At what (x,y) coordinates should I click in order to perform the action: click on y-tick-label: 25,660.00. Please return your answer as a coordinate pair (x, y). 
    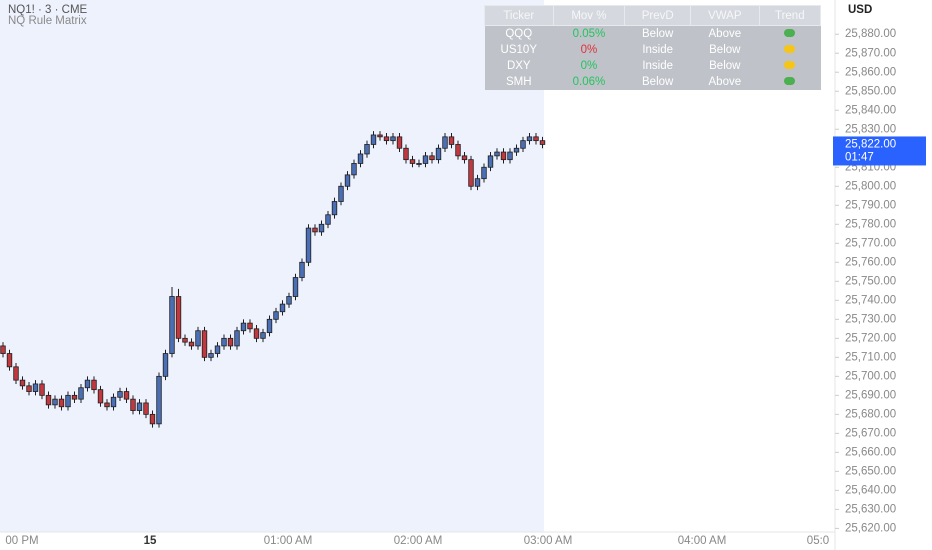
    Looking at the image, I should click on (870, 452).